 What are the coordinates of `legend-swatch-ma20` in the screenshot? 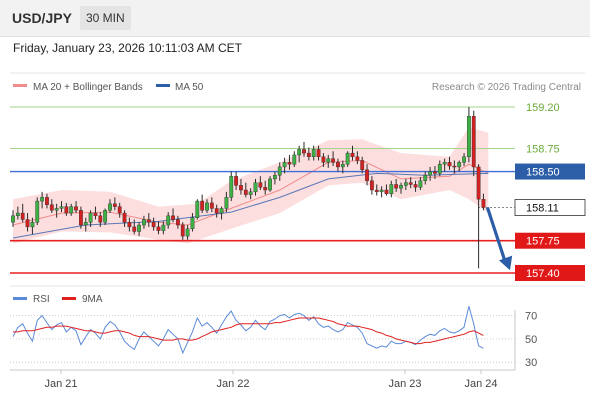 It's located at (20, 85).